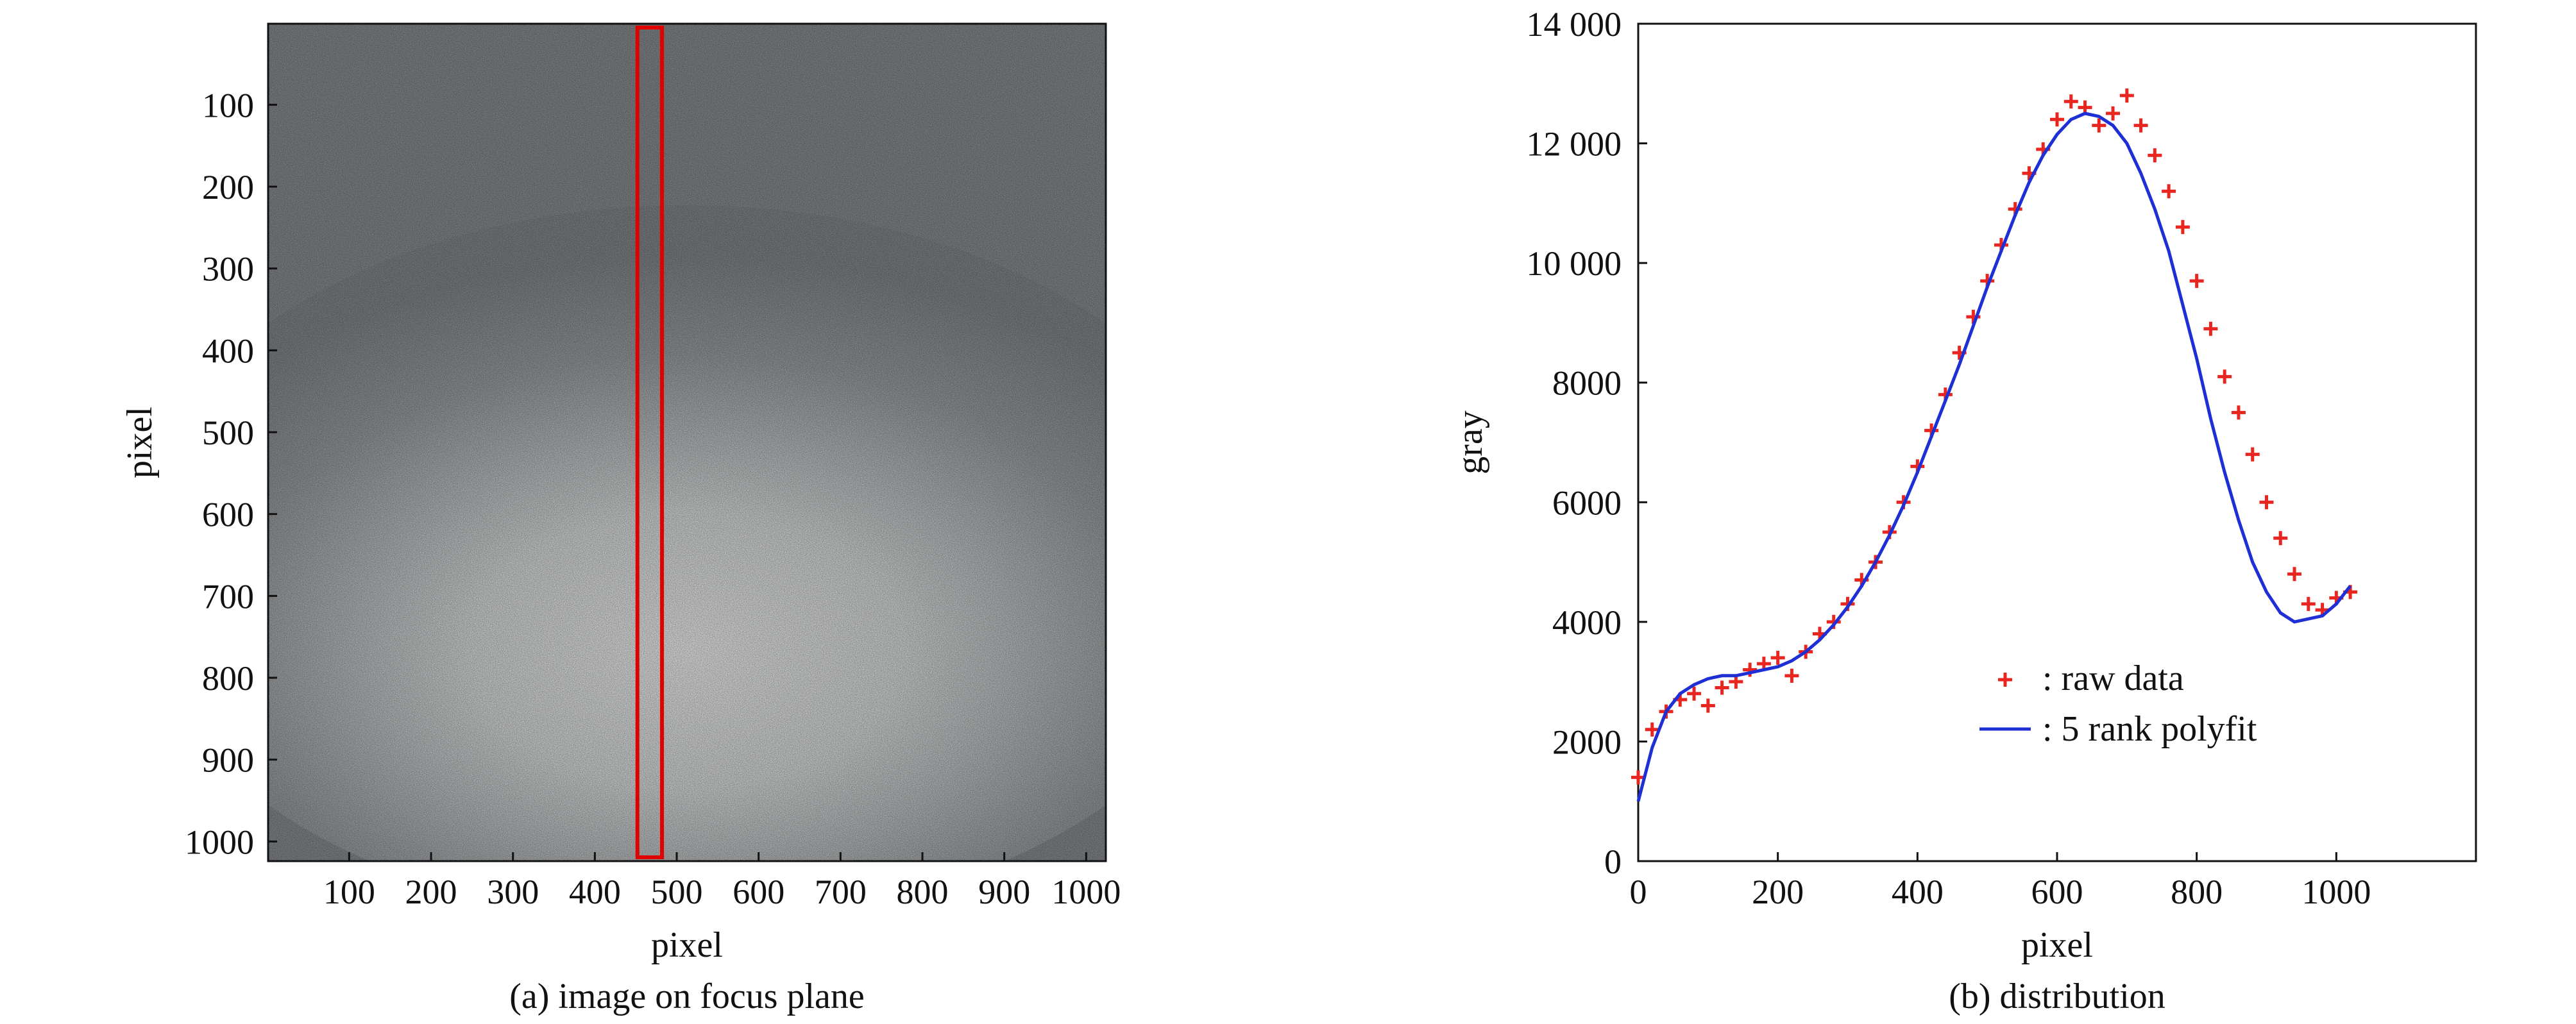 This screenshot has width=2576, height=1024. I want to click on legend: : raw data : 5 rank polyfit, so click(2118, 704).